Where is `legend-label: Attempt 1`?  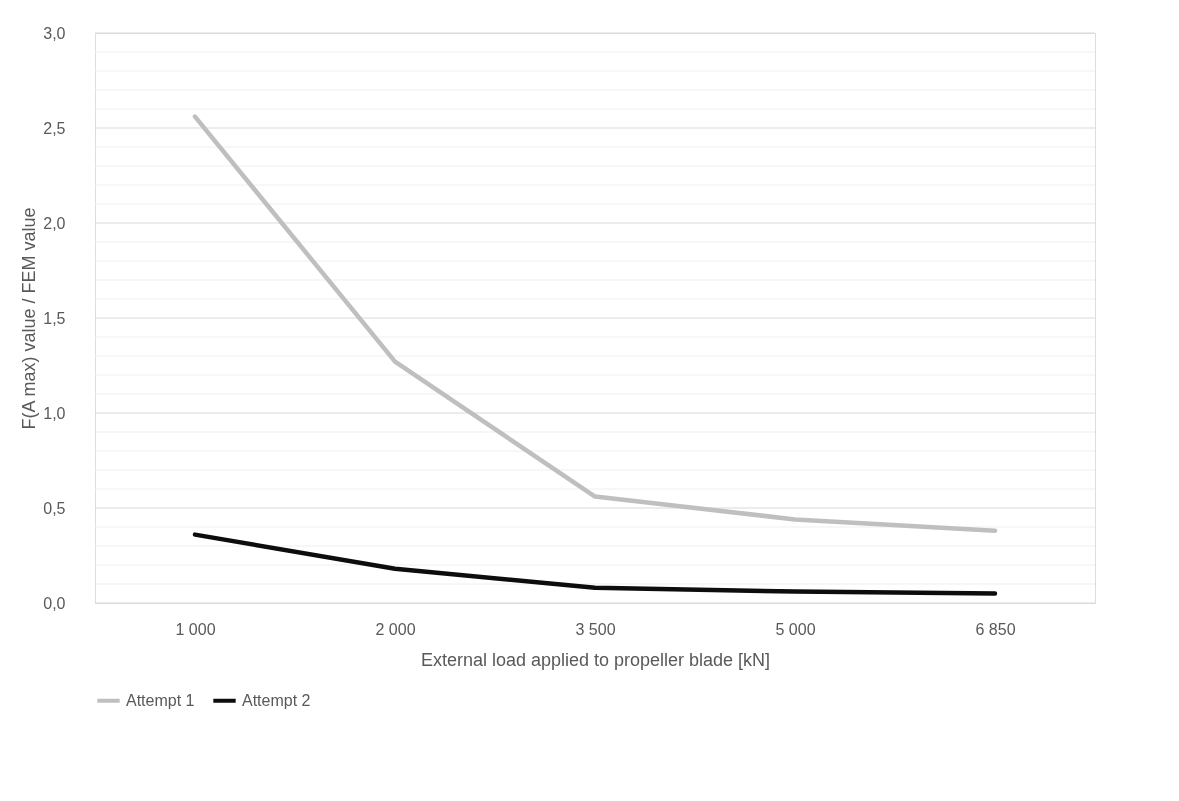
legend-label: Attempt 1 is located at coordinates (160, 700).